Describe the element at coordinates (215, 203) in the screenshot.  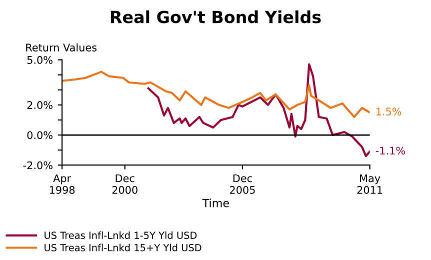
I see `x-axis-title: Time` at that location.